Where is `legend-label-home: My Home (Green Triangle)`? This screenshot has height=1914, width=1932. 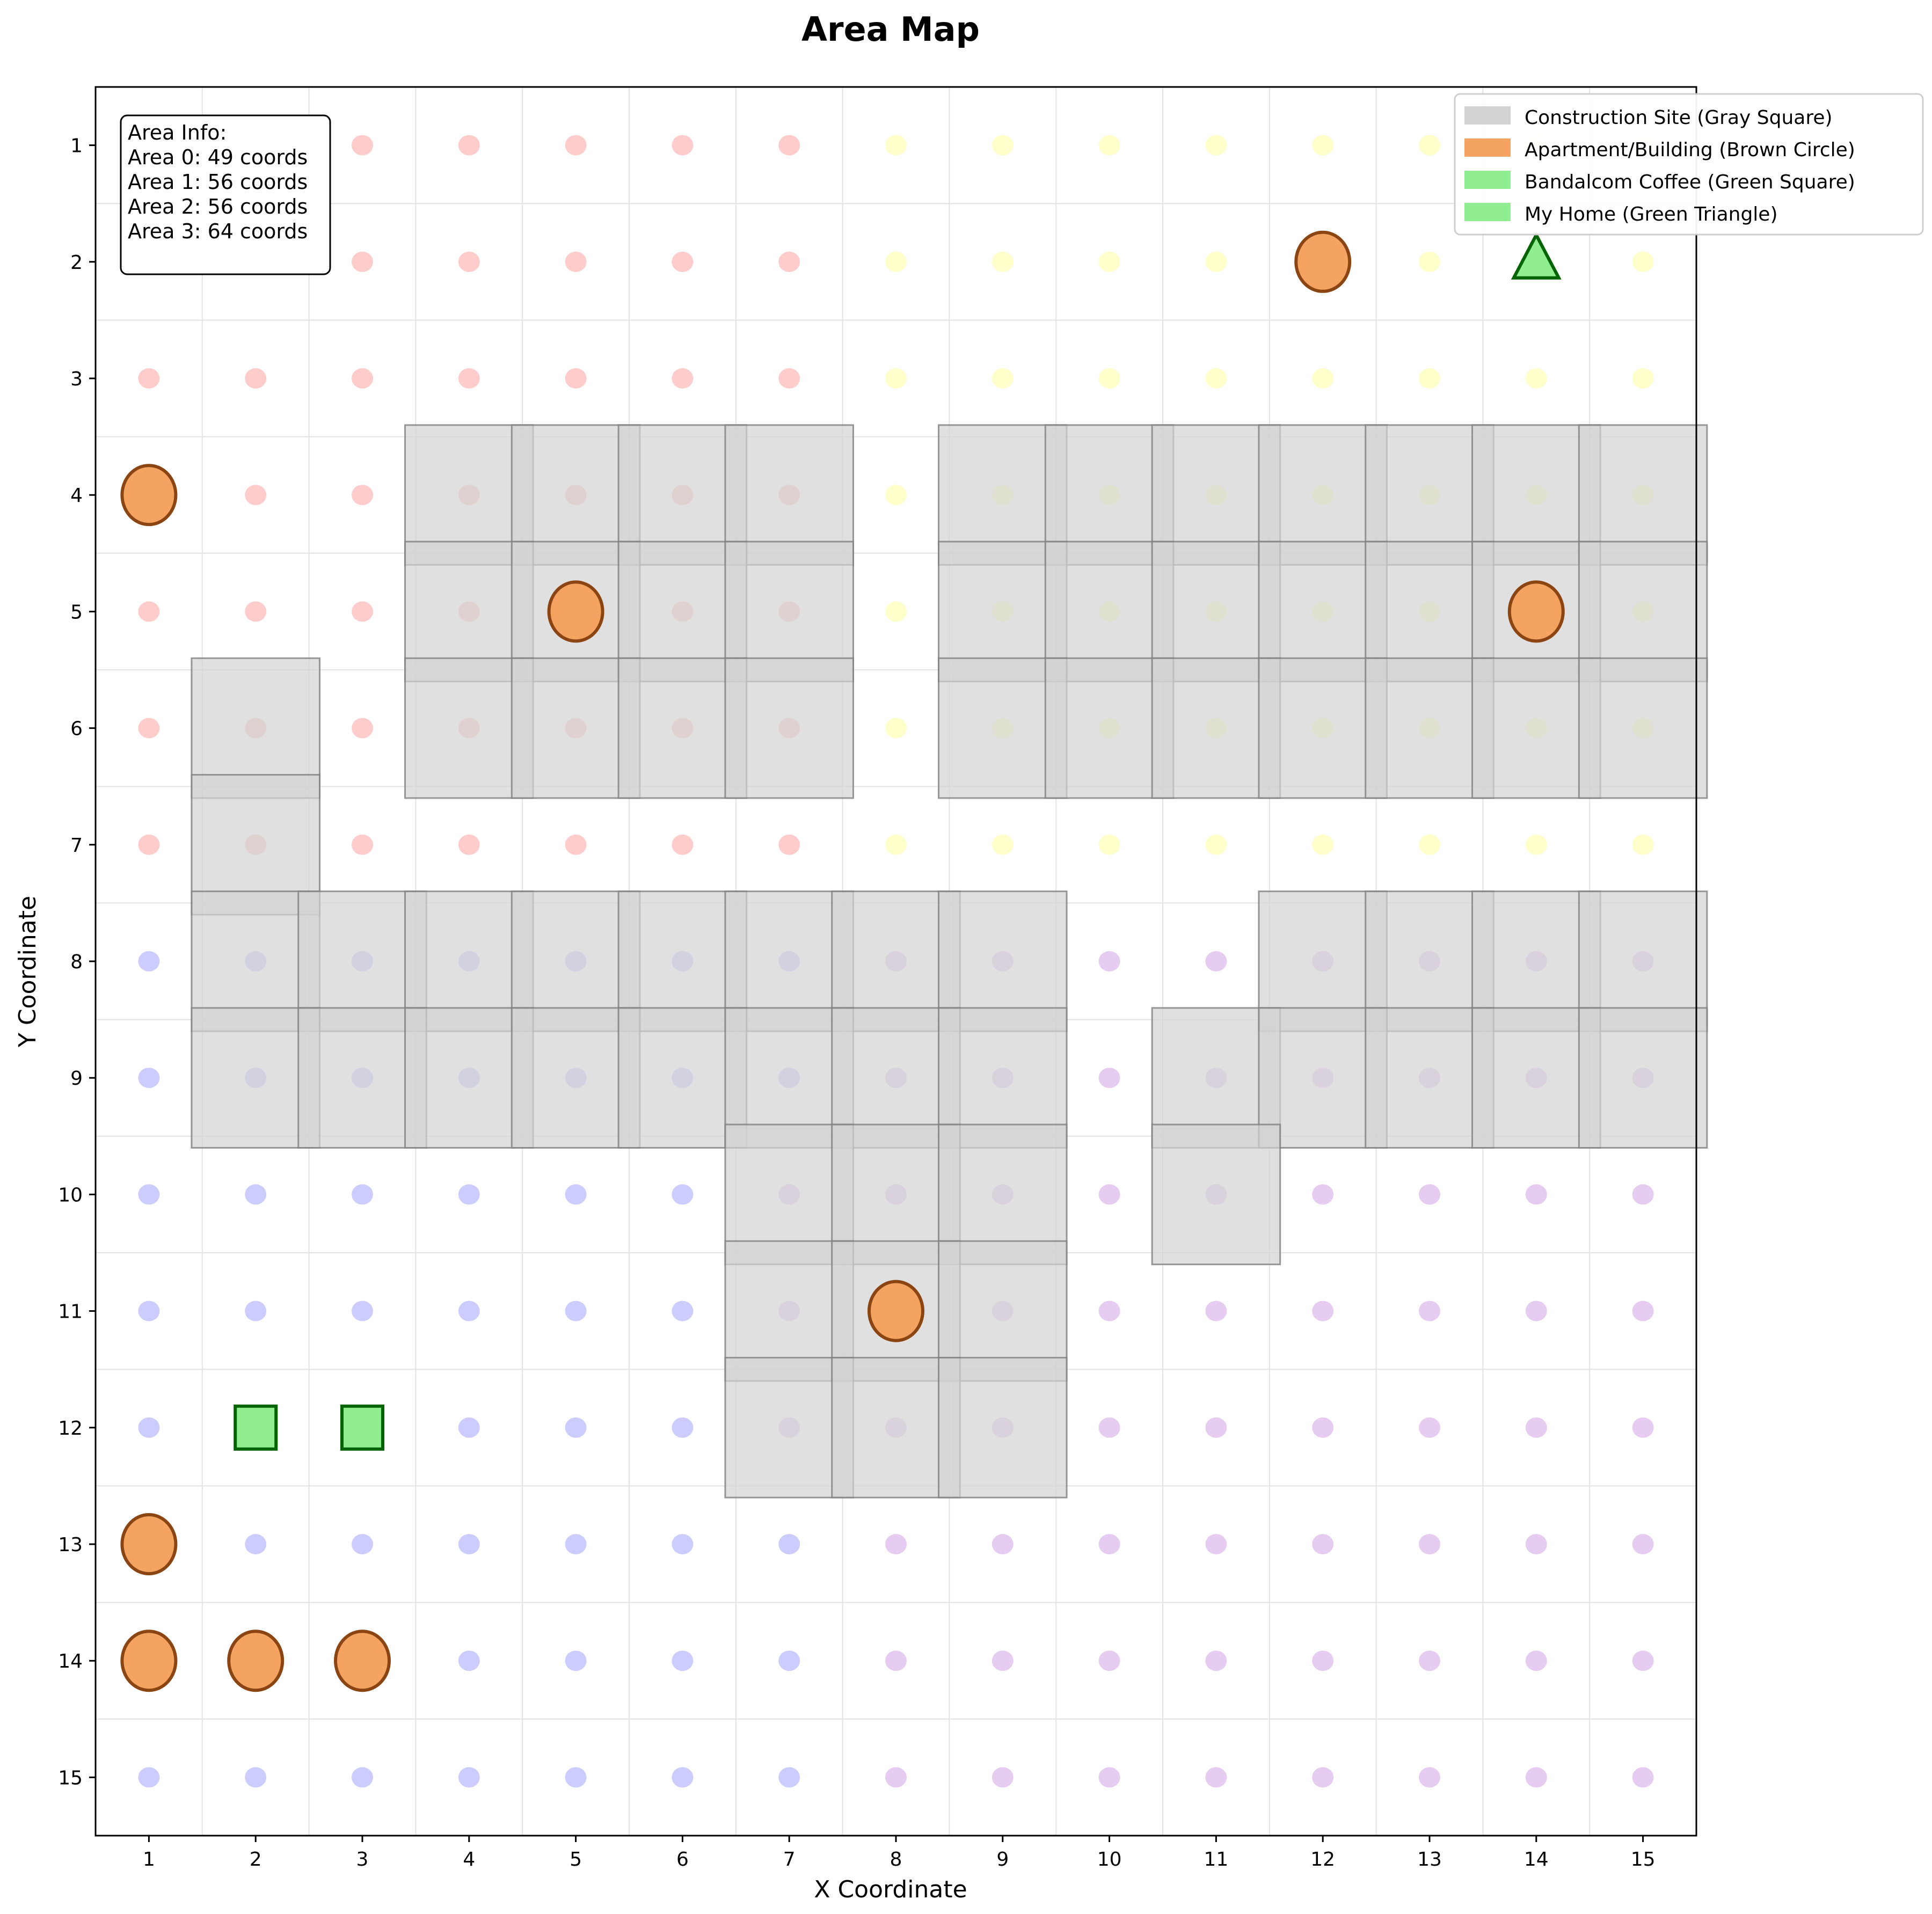 legend-label-home: My Home (Green Triangle) is located at coordinates (1651, 214).